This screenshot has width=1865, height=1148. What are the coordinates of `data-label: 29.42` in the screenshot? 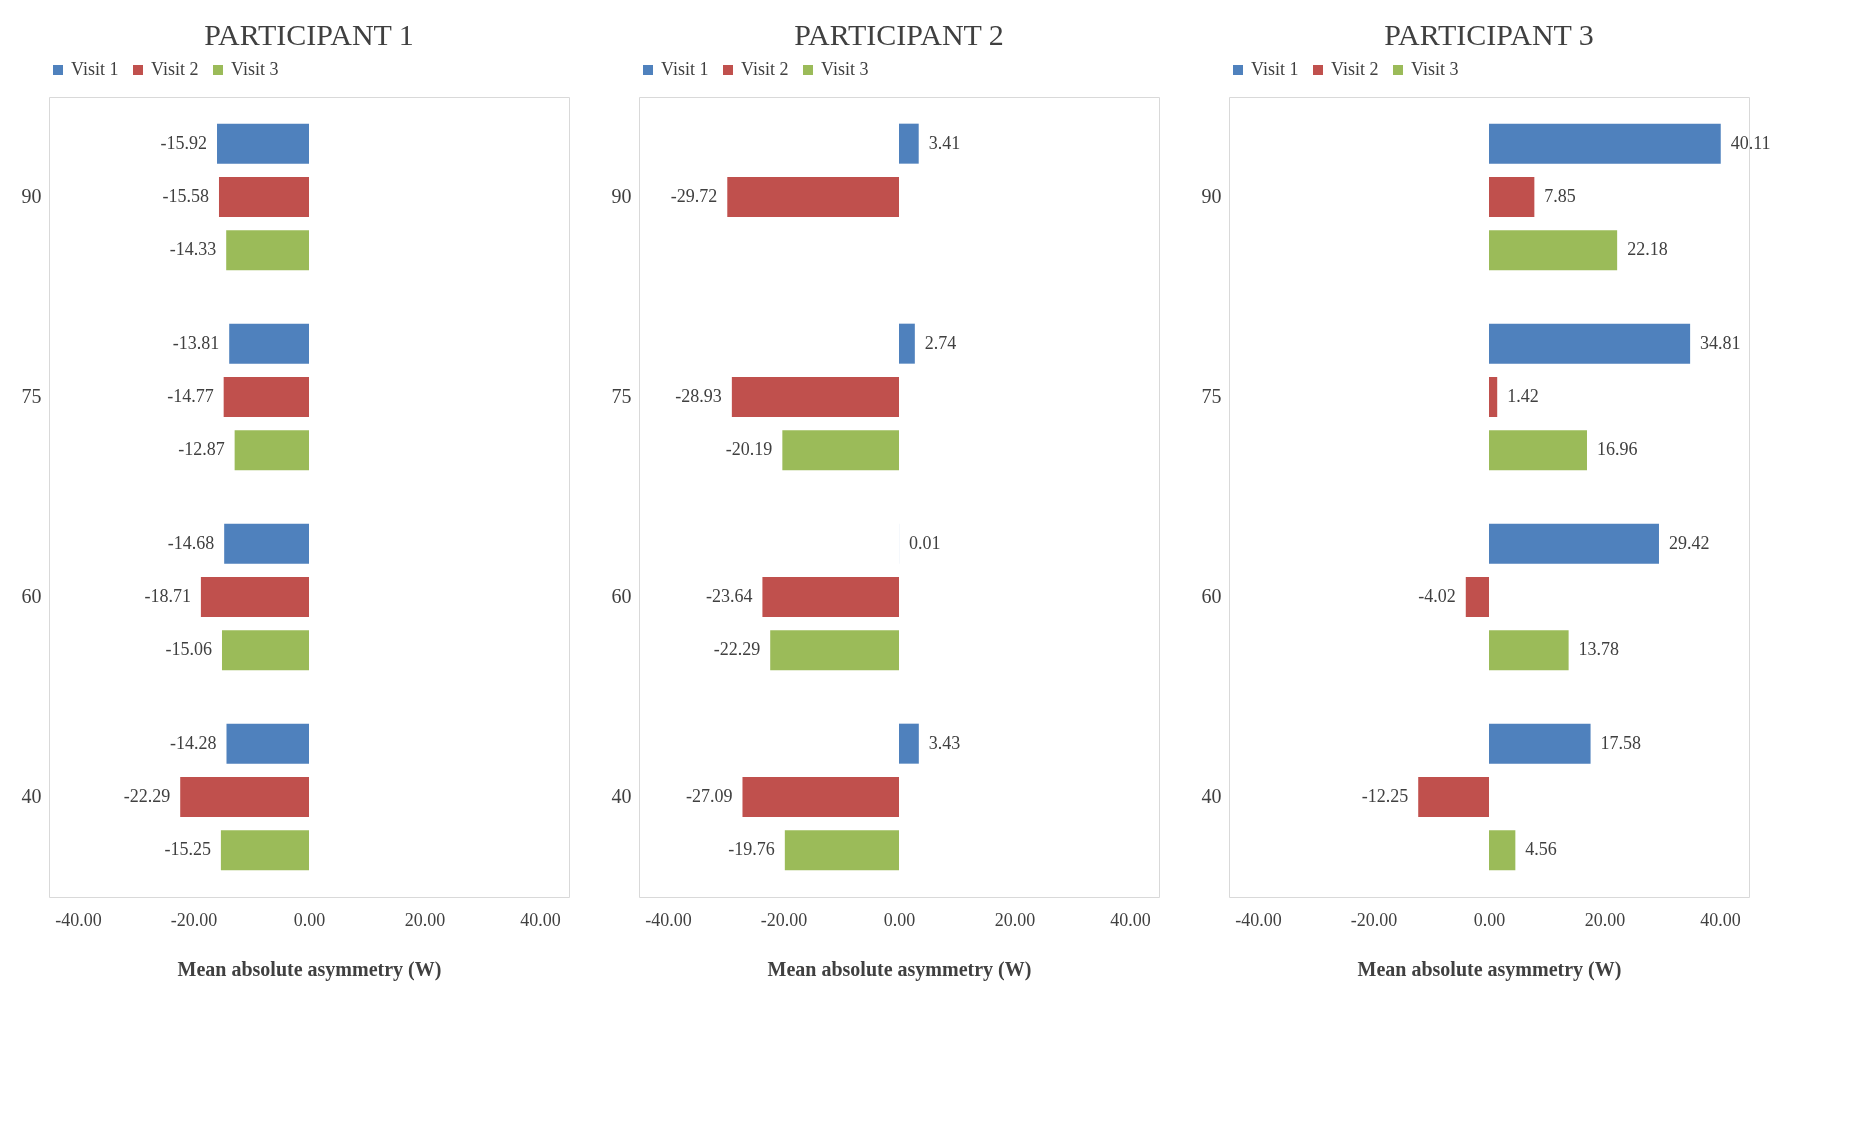 It's located at (1689, 542).